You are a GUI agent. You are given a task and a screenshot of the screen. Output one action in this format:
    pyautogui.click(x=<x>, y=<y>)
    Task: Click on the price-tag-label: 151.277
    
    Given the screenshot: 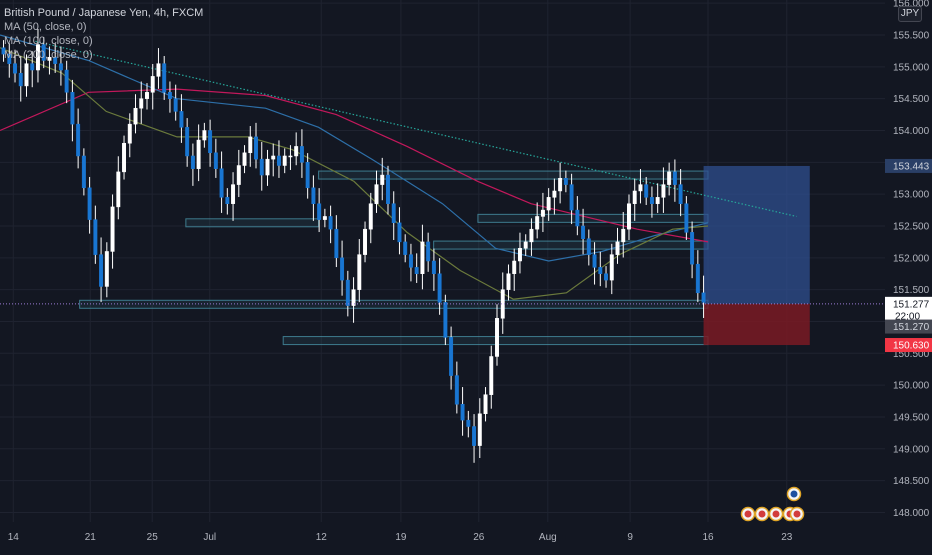 What is the action you would take?
    pyautogui.click(x=911, y=304)
    